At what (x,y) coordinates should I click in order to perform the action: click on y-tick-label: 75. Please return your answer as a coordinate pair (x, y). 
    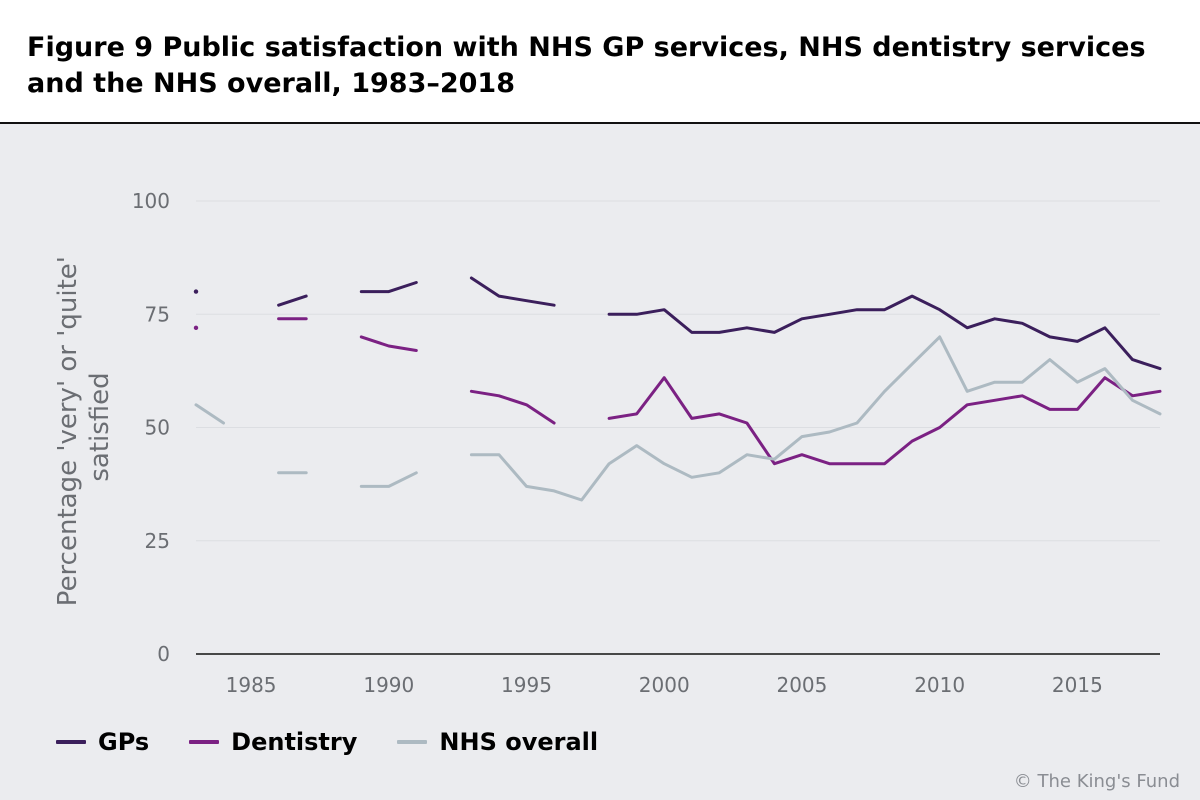
    Looking at the image, I should click on (157, 314).